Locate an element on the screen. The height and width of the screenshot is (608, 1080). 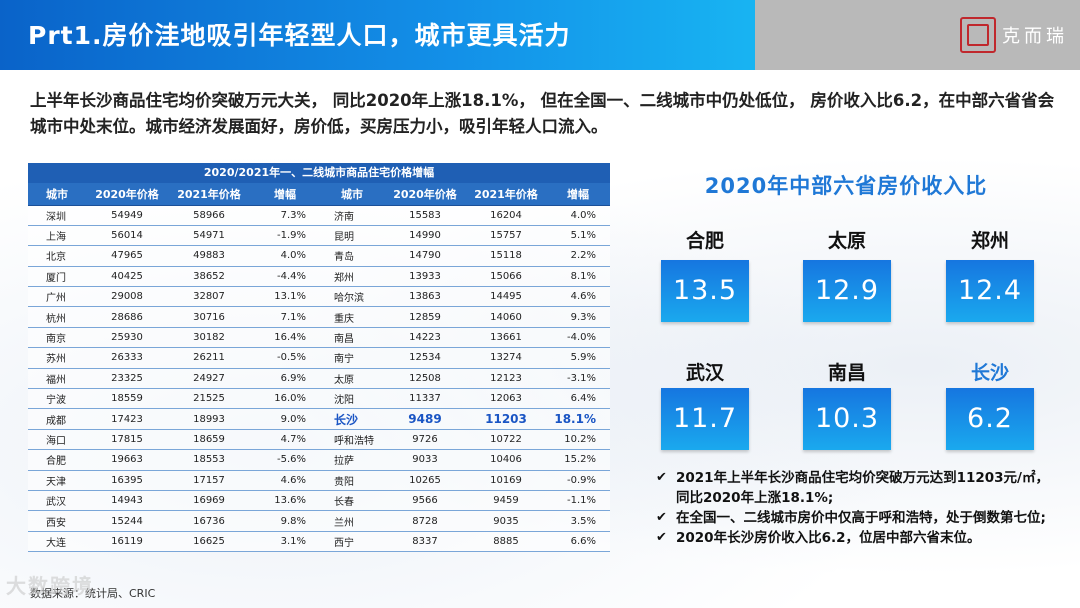
table-cell: 武汉 is located at coordinates (57, 501).